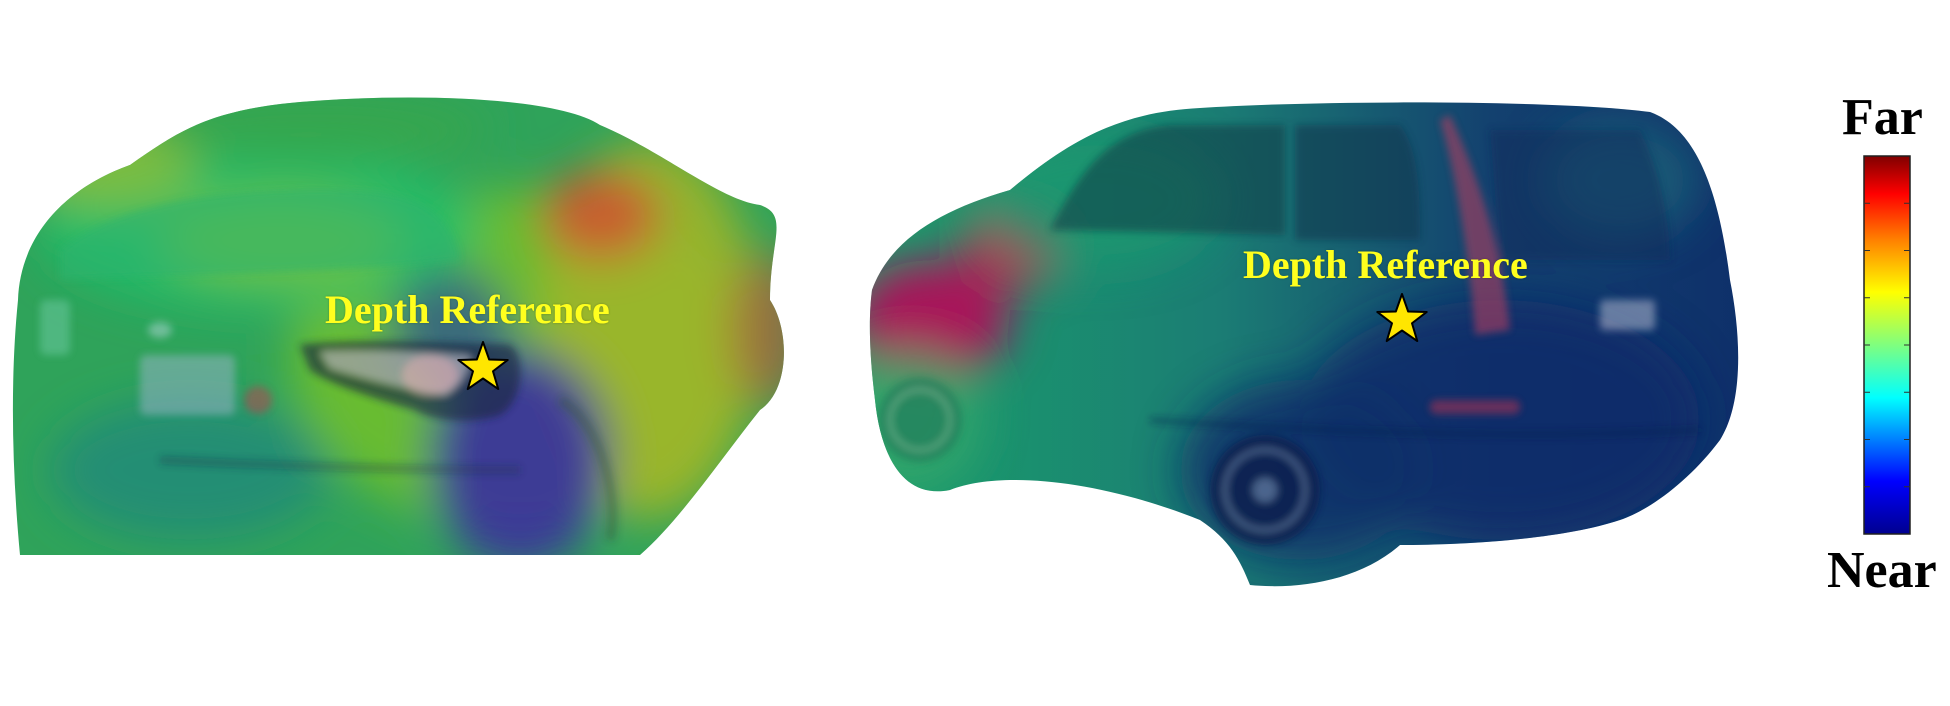 Image resolution: width=1950 pixels, height=706 pixels. I want to click on depth-colorbar, so click(1887, 345).